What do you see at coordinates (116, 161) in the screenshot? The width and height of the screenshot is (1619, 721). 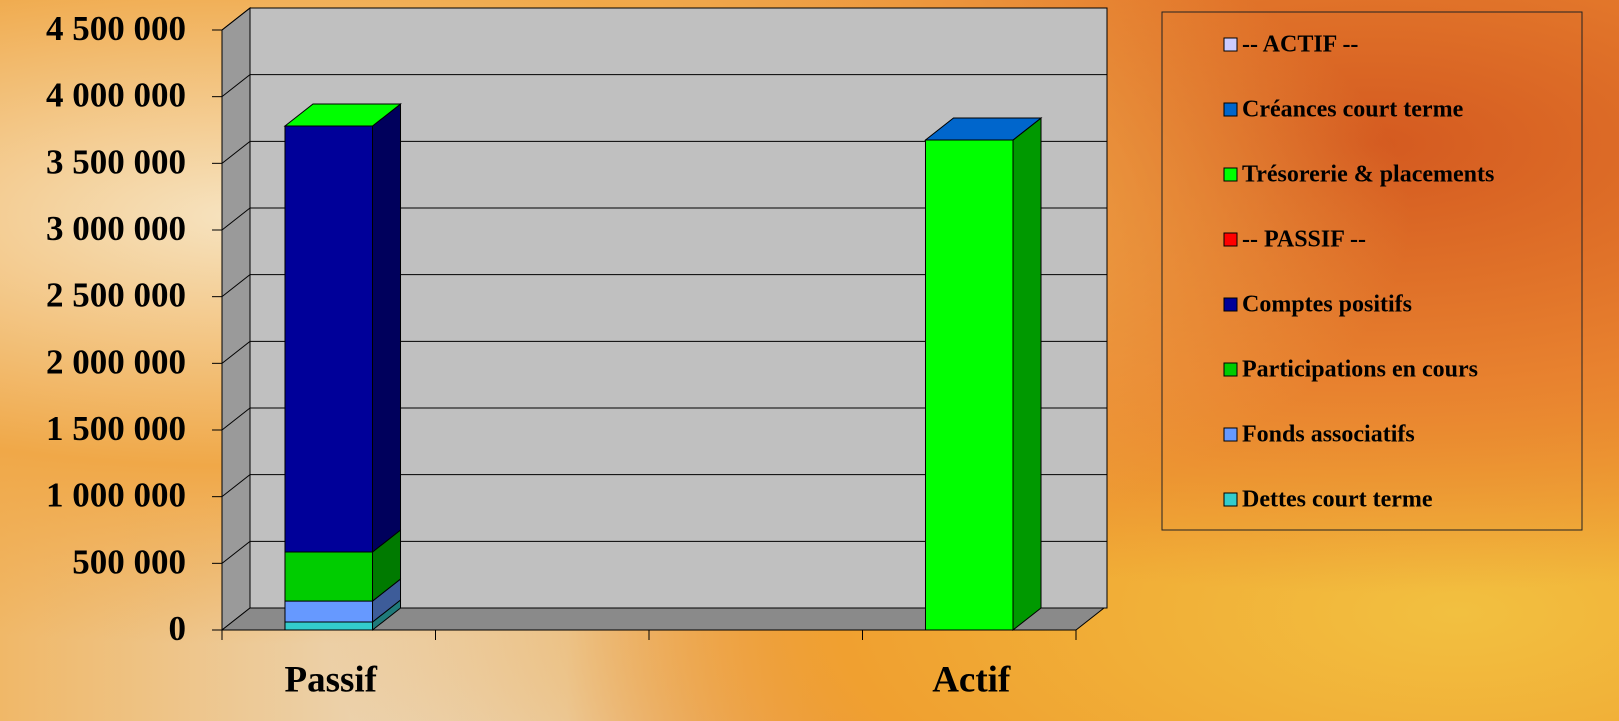 I see `y-tick-label: 3 500 000` at bounding box center [116, 161].